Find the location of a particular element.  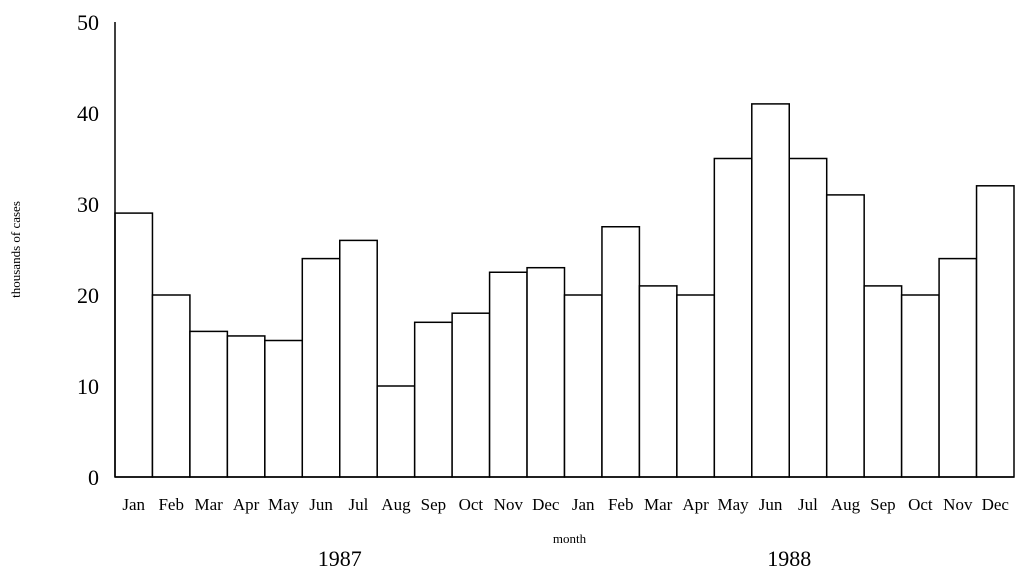

y-tick-label: 0 is located at coordinates (93, 477).